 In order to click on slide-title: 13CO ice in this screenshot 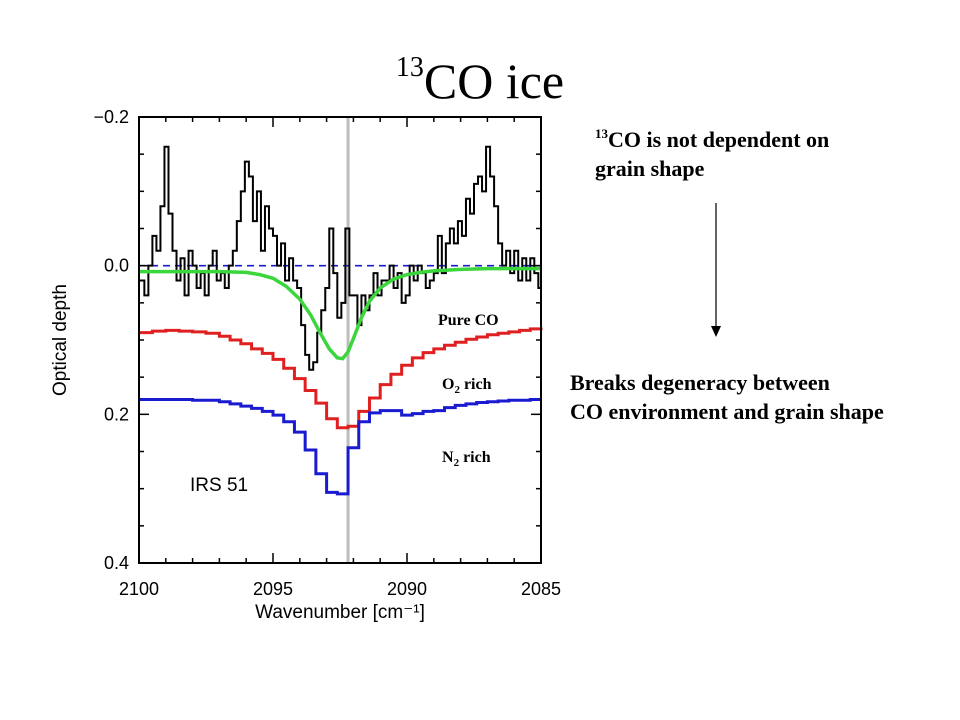, I will do `click(480, 74)`.